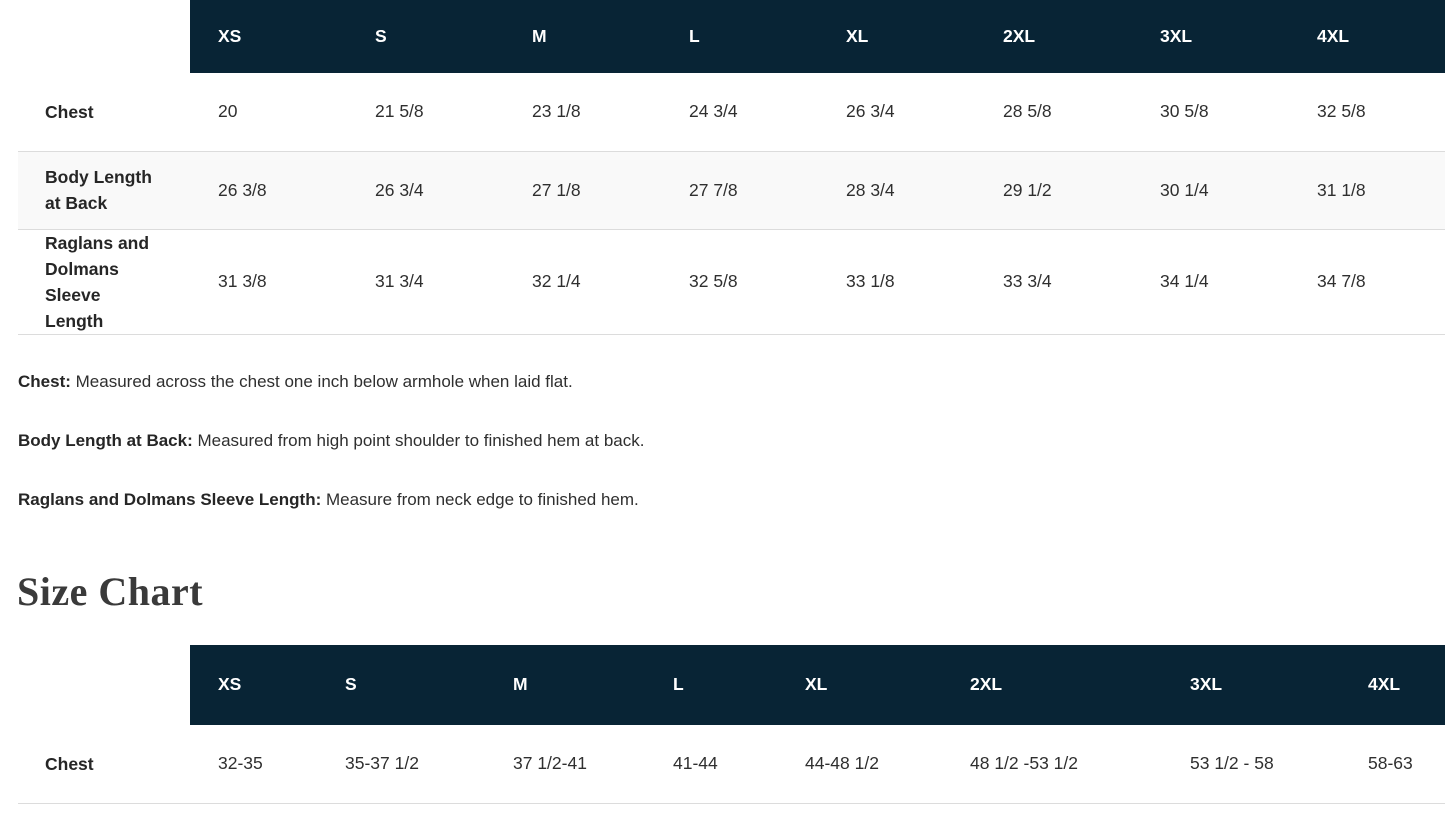 The image size is (1445, 831). I want to click on cell: 20, so click(268, 112).